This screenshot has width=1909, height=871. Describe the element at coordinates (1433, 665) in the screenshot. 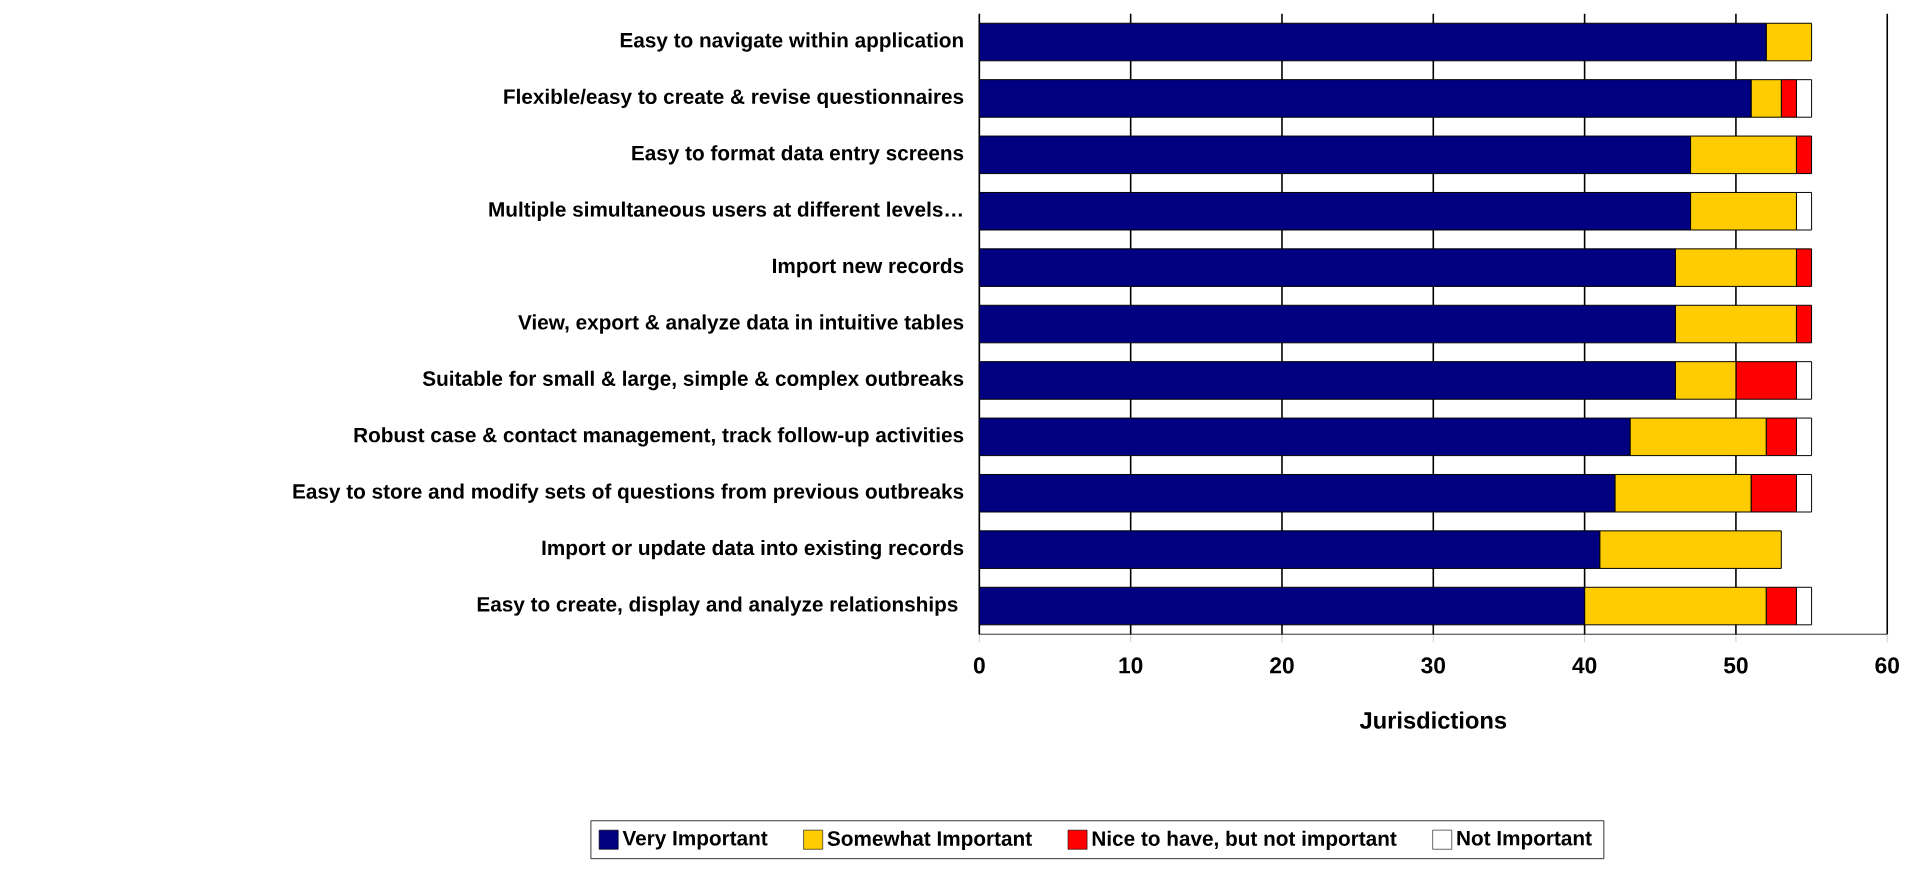

I see `x-tick-label: 30` at that location.